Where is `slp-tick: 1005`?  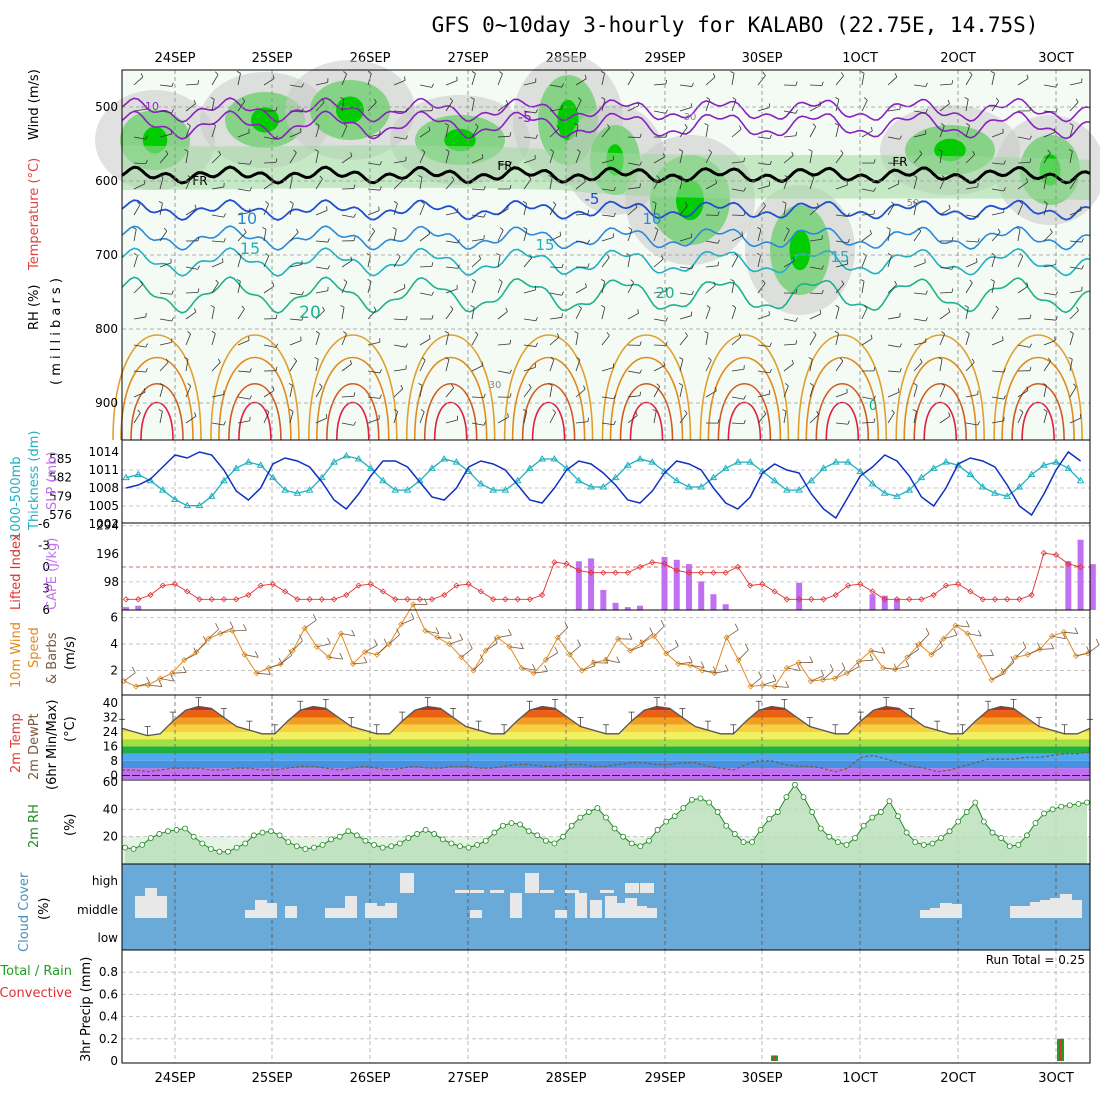
slp-tick: 1005 is located at coordinates (103, 506).